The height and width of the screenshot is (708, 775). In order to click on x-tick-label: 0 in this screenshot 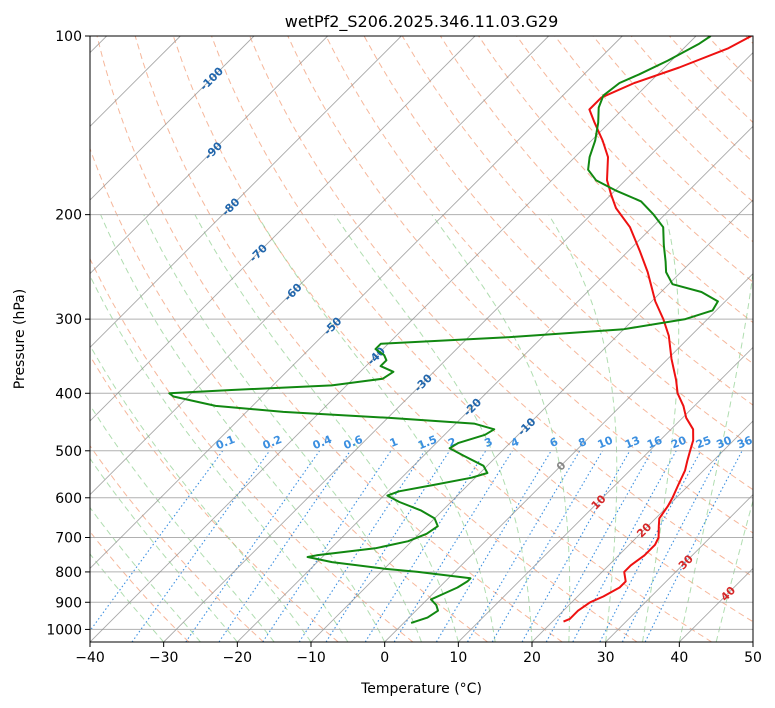, I will do `click(384, 658)`.